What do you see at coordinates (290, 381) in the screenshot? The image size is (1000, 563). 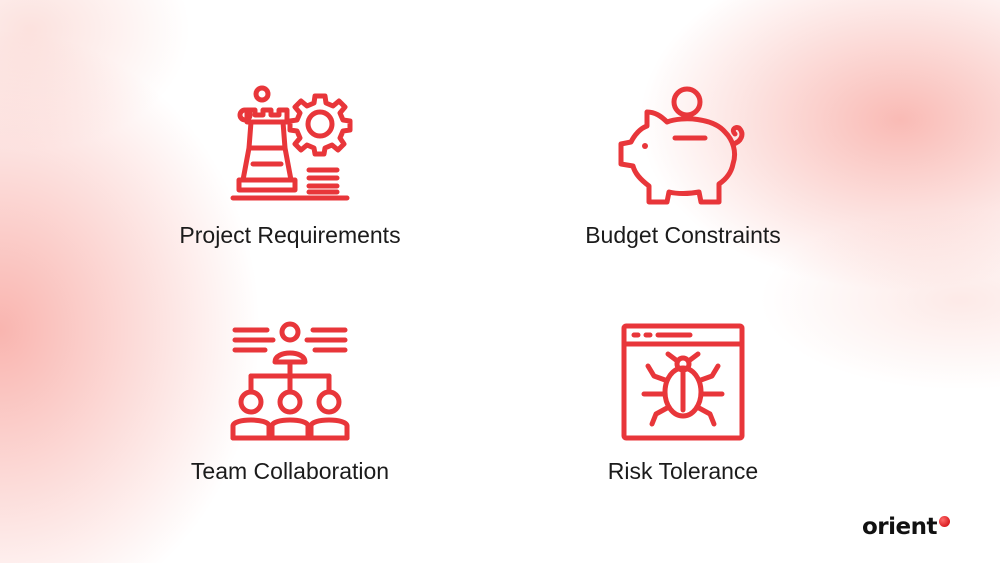 I see `team-hierarchy-icon` at bounding box center [290, 381].